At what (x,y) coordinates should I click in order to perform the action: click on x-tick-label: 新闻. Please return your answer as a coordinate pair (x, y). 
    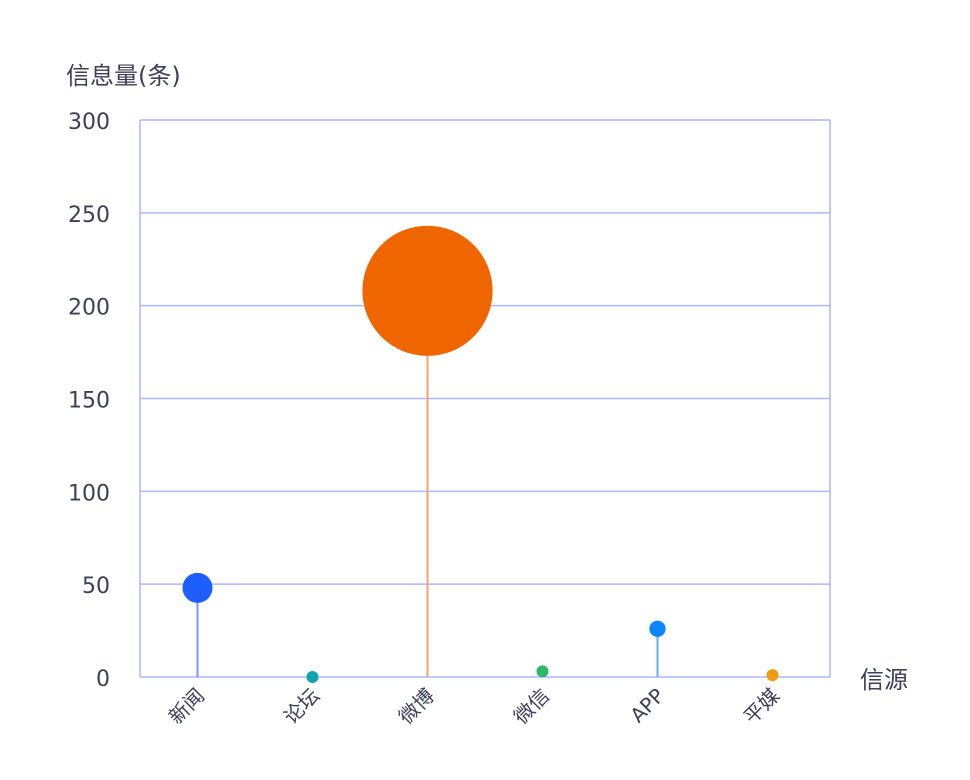
    Looking at the image, I should click on (186, 706).